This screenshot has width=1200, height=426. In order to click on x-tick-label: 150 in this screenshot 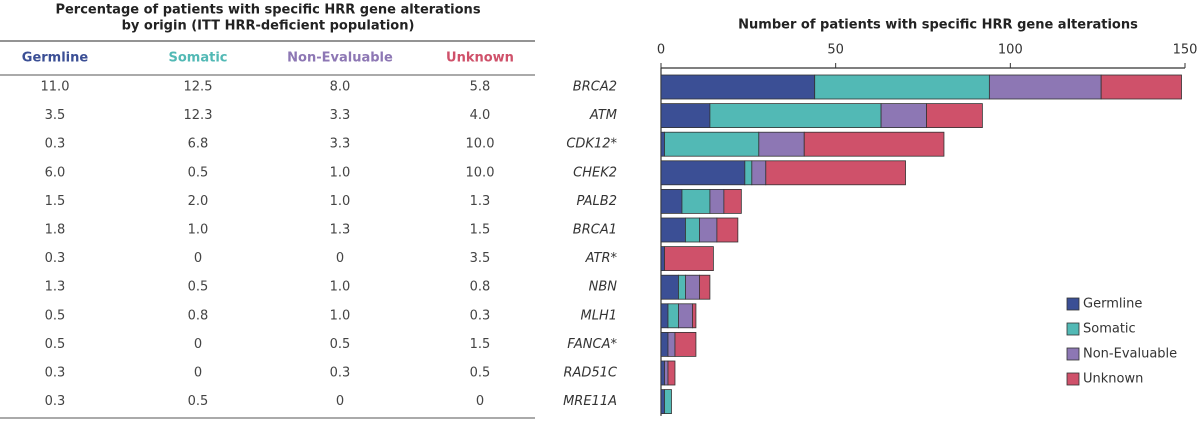, I will do `click(1185, 50)`.